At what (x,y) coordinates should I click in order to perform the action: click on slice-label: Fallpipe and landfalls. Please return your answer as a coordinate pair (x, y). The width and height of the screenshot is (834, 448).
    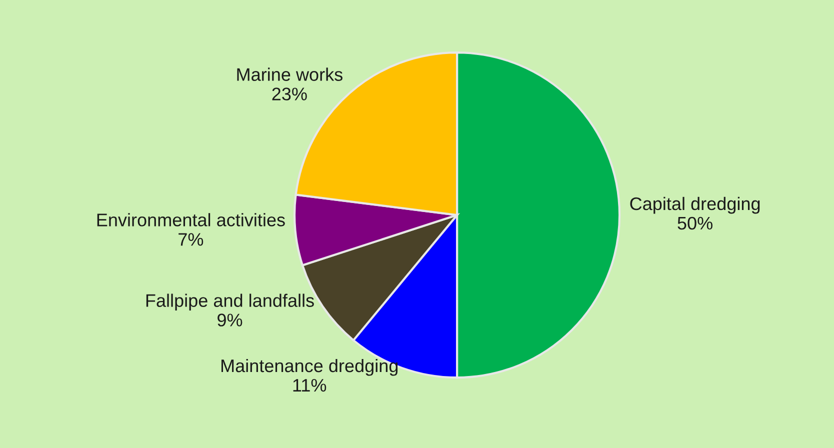
    Looking at the image, I should click on (230, 302).